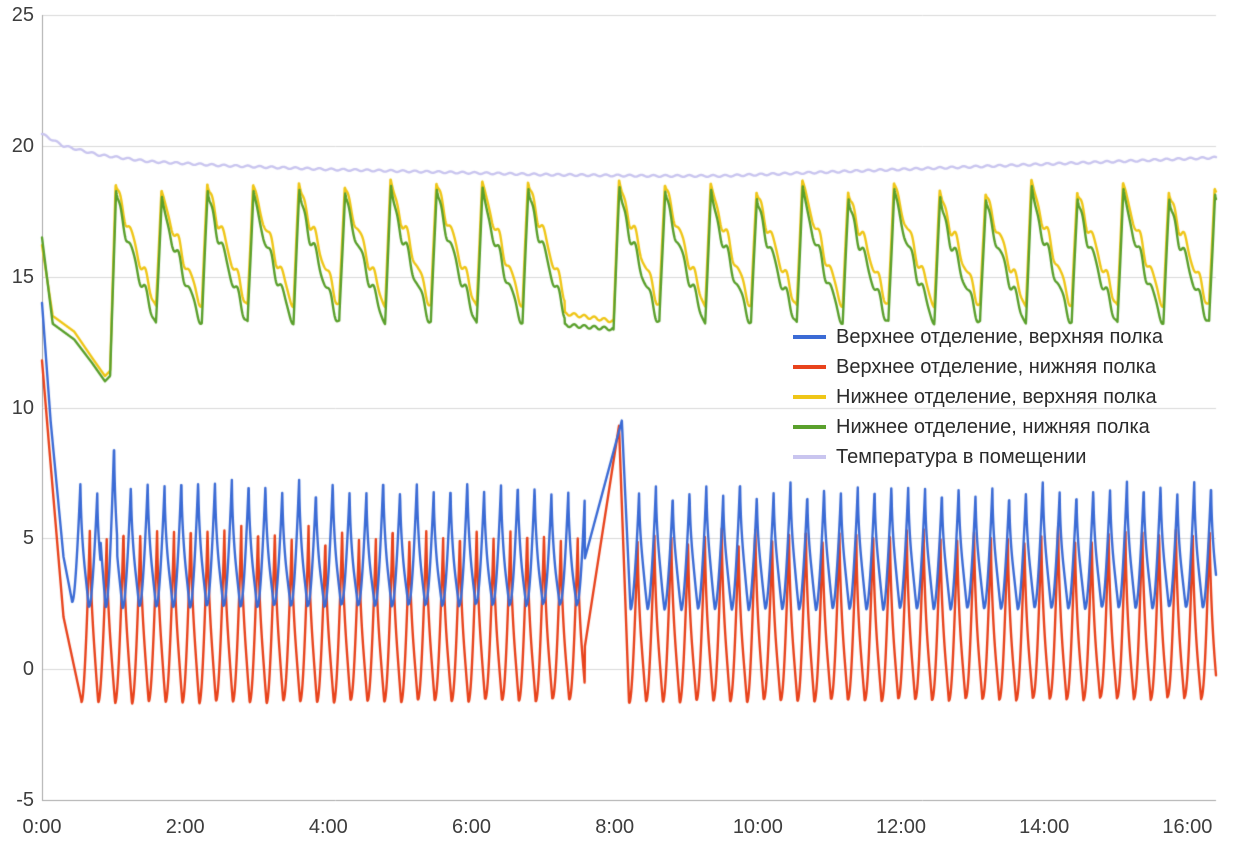 The width and height of the screenshot is (1243, 857). Describe the element at coordinates (996, 396) in the screenshot. I see `legend-label: Нижнее отделение, верхняя полка` at that location.